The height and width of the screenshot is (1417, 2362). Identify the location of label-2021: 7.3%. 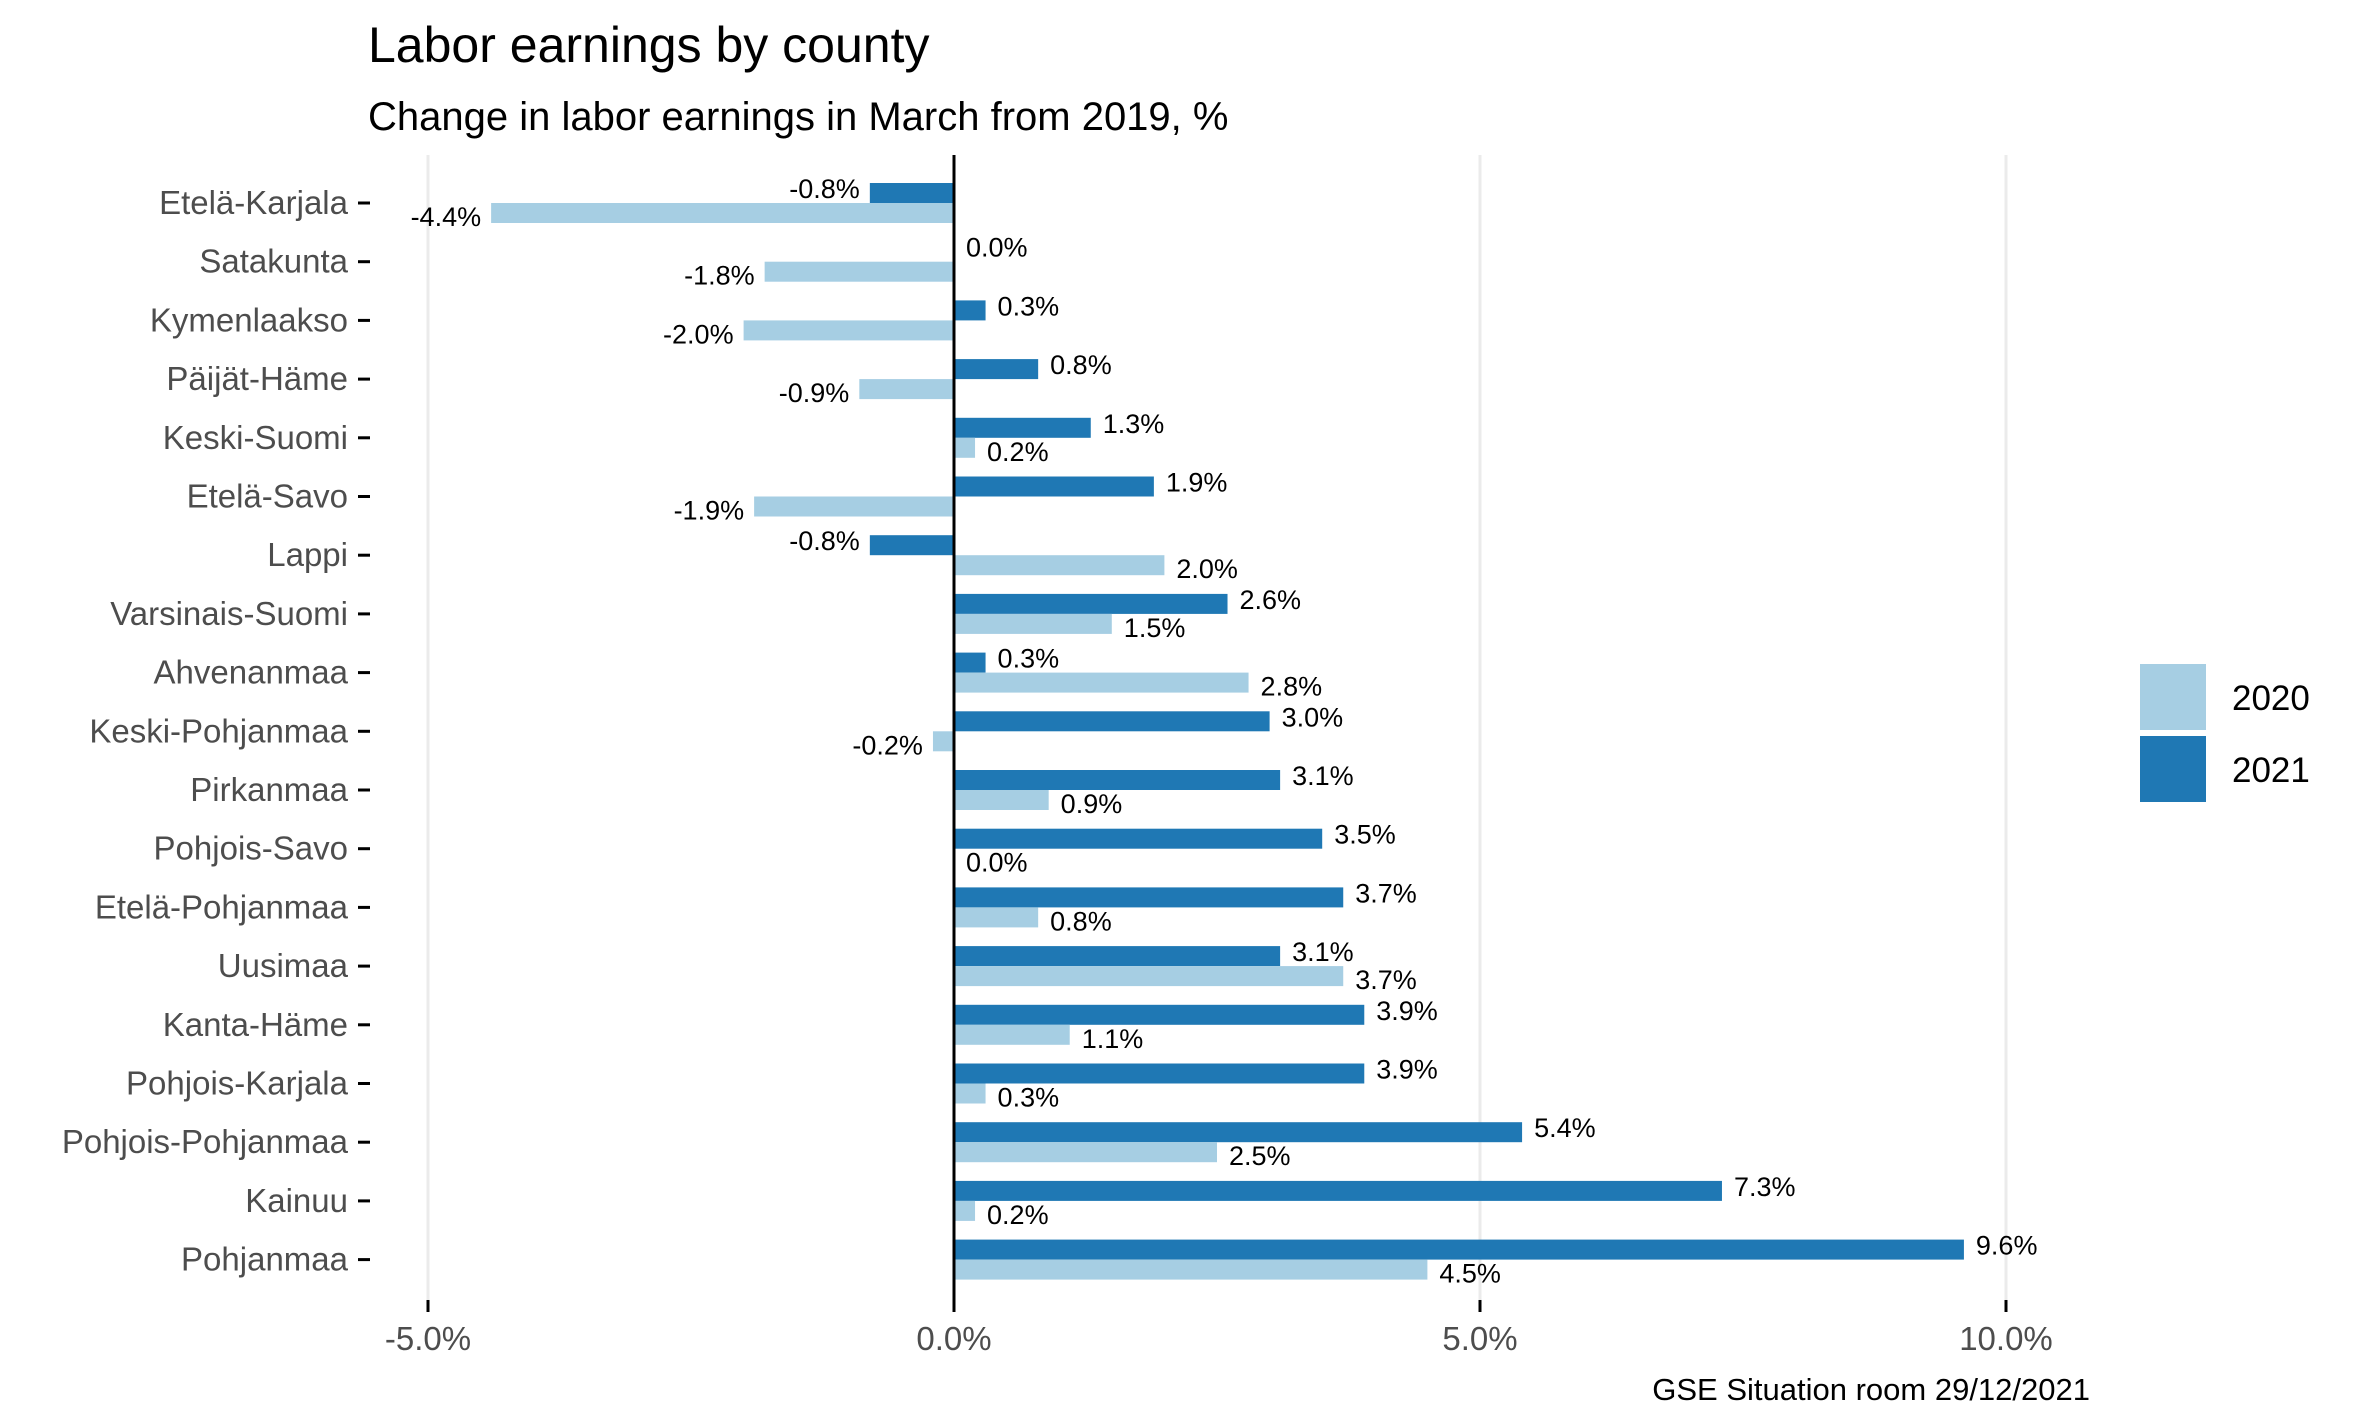
(1765, 1187).